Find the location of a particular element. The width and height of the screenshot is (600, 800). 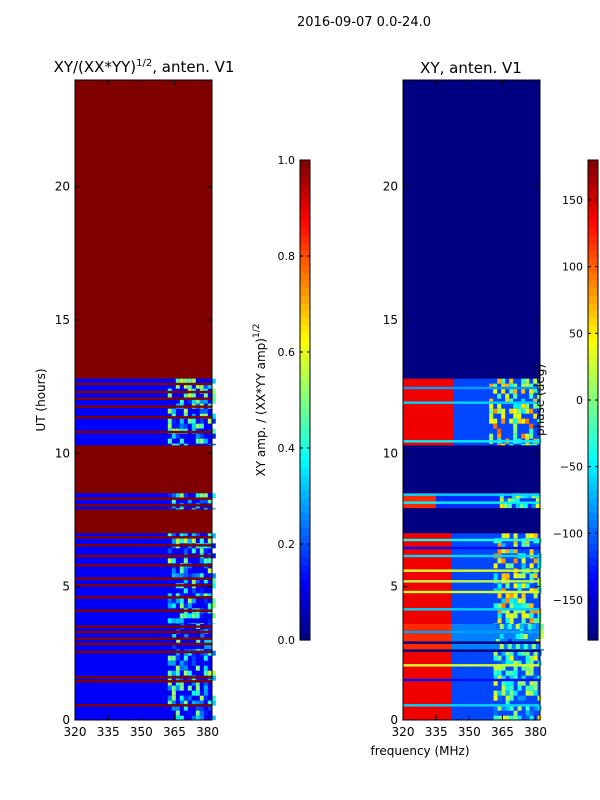

x-tick-label: 380 is located at coordinates (207, 732).